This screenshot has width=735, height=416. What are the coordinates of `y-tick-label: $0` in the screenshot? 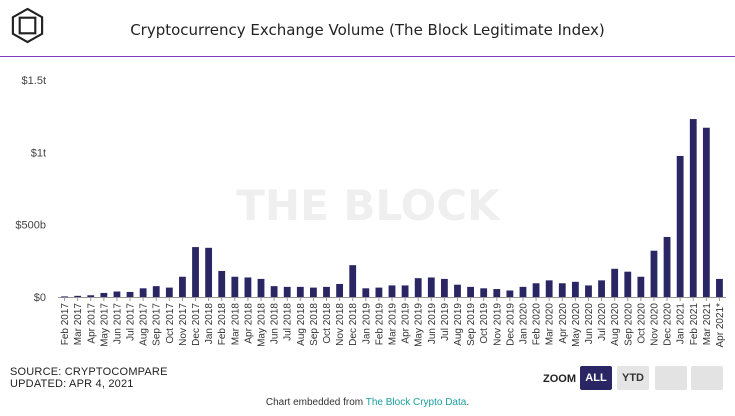 It's located at (40, 298).